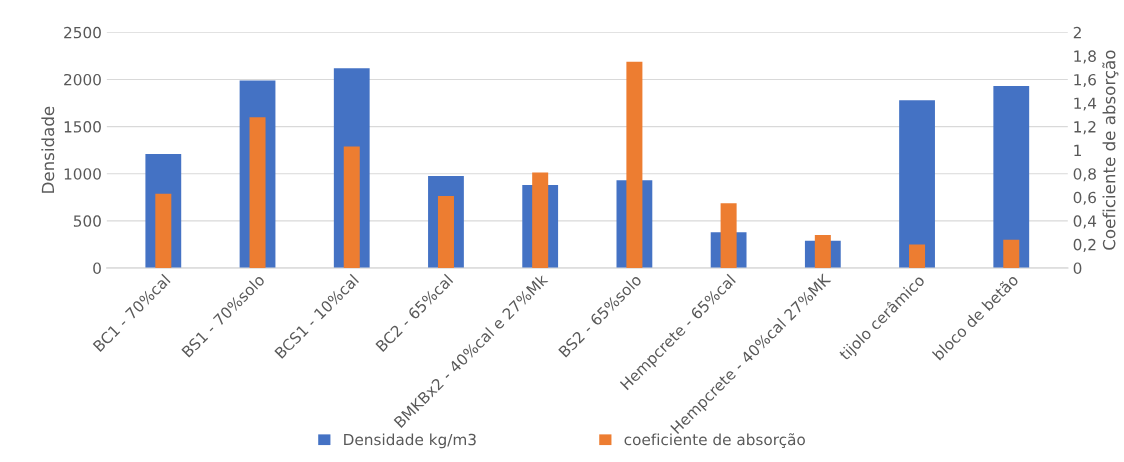 This screenshot has width=1124, height=462. Describe the element at coordinates (1085, 104) in the screenshot. I see `y2-tick-label: 1,4` at that location.